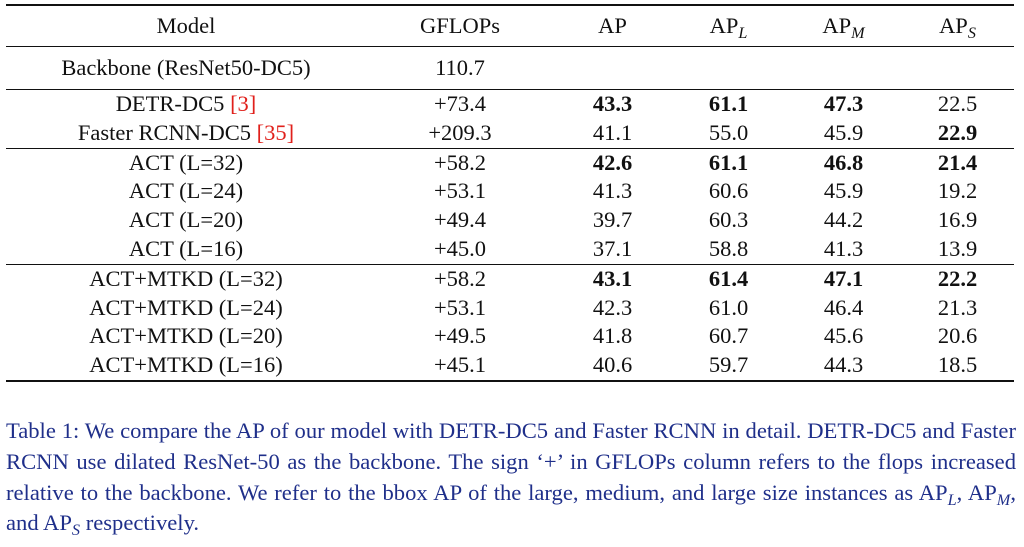 This screenshot has height=547, width=1024. What do you see at coordinates (728, 307) in the screenshot?
I see `cell-apl: 61.0` at bounding box center [728, 307].